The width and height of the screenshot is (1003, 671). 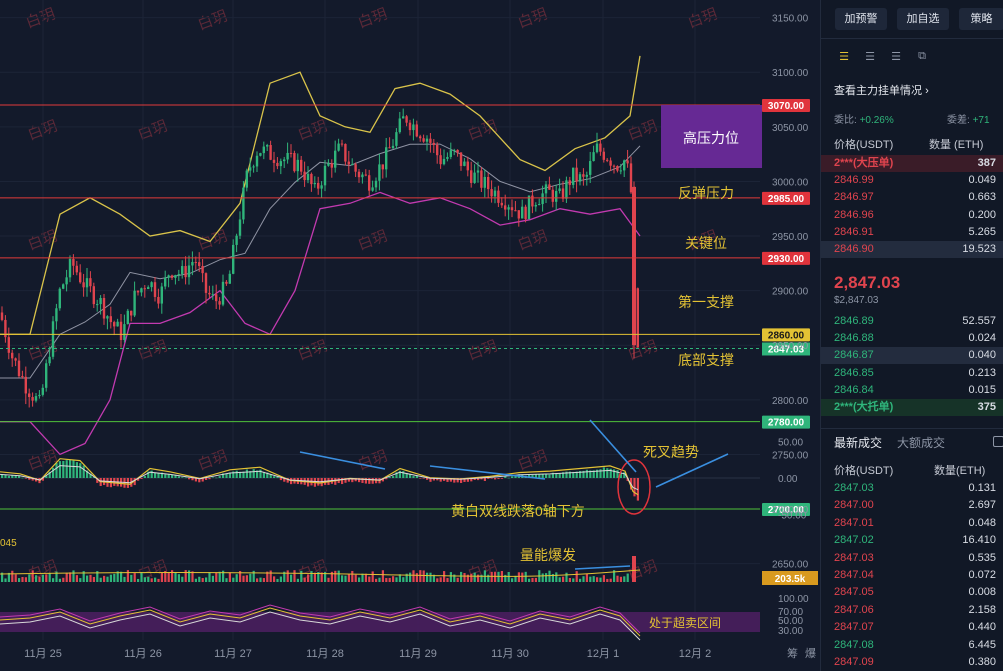 I want to click on ask-row: 2846.97 0.663, so click(x=912, y=197).